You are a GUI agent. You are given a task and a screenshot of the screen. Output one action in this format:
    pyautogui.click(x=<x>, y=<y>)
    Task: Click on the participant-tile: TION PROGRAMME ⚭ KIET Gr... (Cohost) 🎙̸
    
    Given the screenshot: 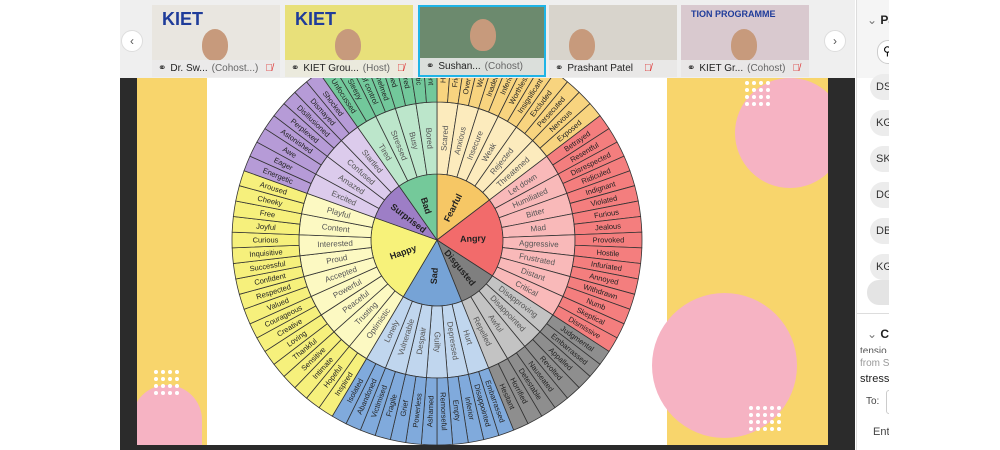 What is the action you would take?
    pyautogui.click(x=745, y=41)
    